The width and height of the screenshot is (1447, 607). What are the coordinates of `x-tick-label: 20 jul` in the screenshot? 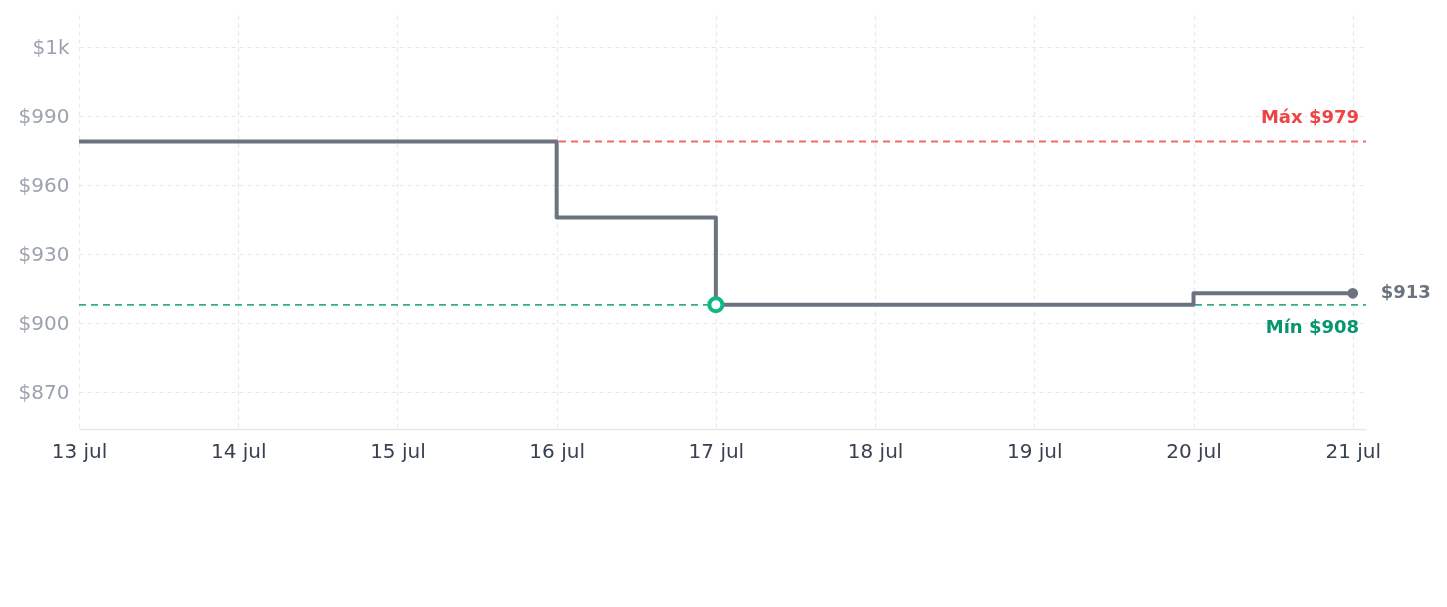 It's located at (1194, 450).